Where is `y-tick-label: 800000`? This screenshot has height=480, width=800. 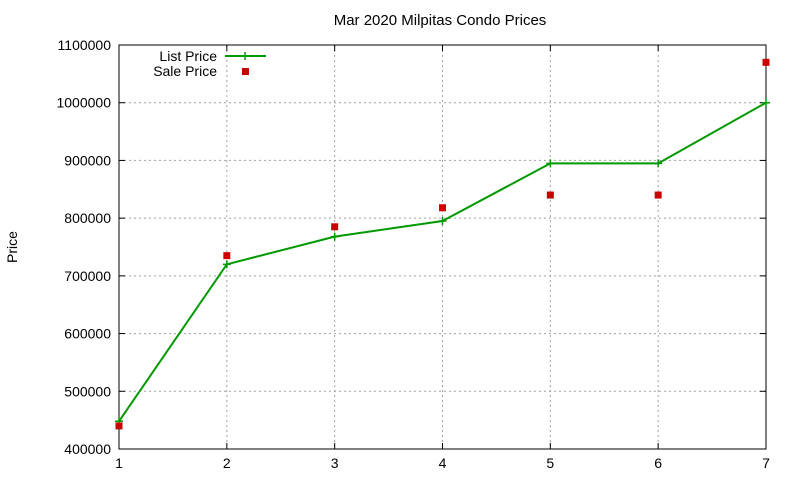
y-tick-label: 800000 is located at coordinates (87, 218).